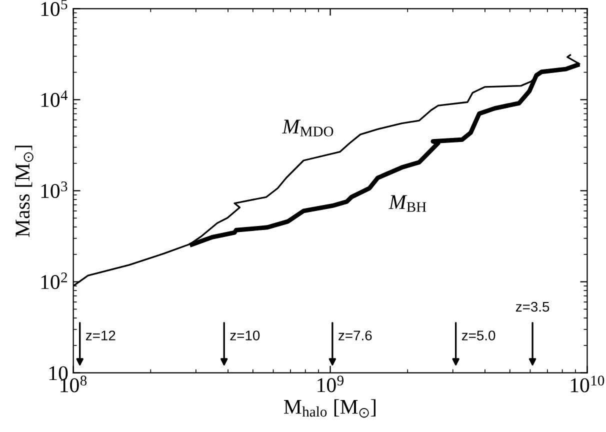  Describe the element at coordinates (54, 8) in the screenshot. I see `y-tick-label: 10$^{5}$` at that location.